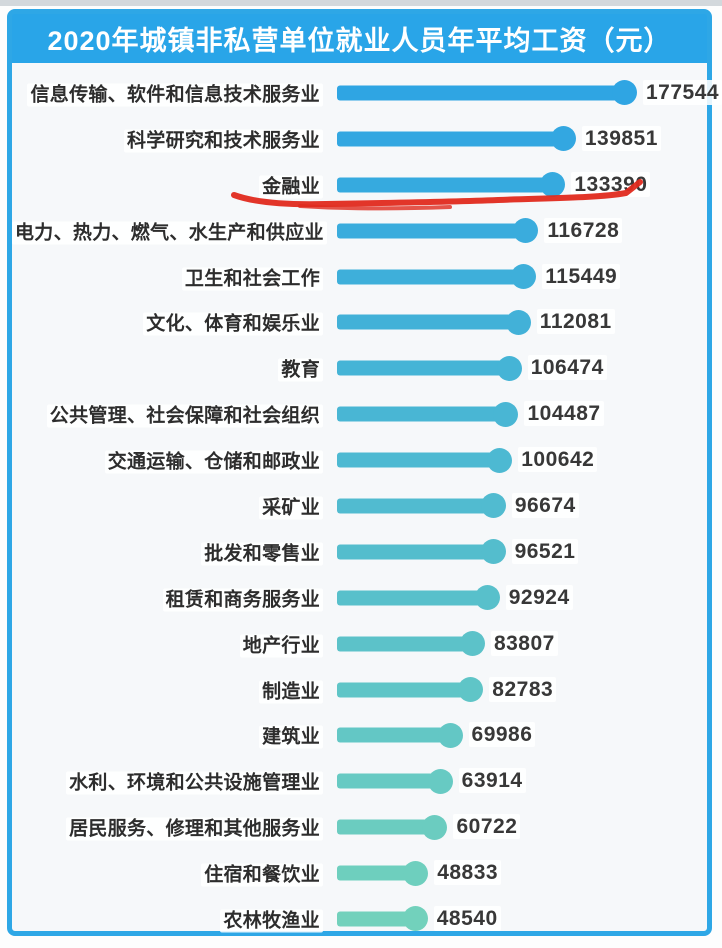  What do you see at coordinates (682, 92) in the screenshot?
I see `value-label-text: 177544` at bounding box center [682, 92].